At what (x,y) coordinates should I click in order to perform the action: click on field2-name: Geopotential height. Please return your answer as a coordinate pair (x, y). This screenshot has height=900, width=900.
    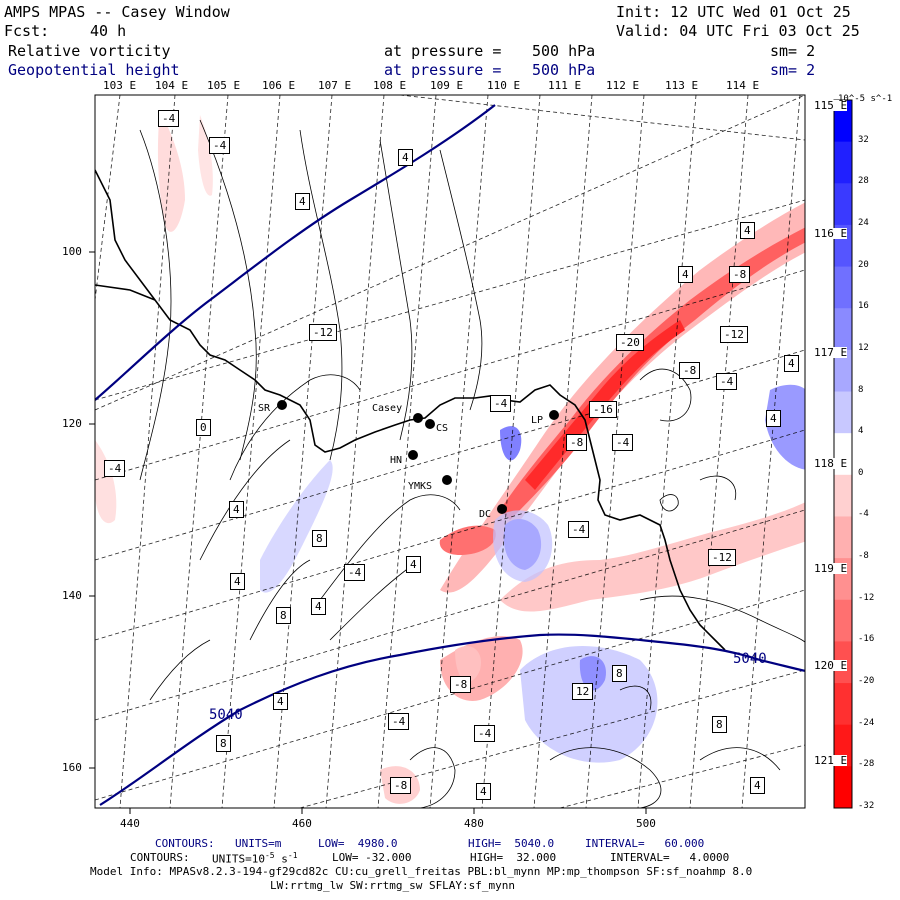
    Looking at the image, I should click on (94, 70).